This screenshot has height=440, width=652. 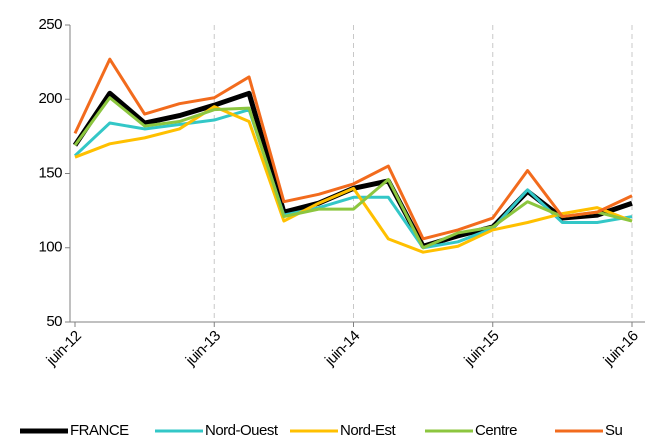 What do you see at coordinates (50, 247) in the screenshot?
I see `y-tick-label: 100` at bounding box center [50, 247].